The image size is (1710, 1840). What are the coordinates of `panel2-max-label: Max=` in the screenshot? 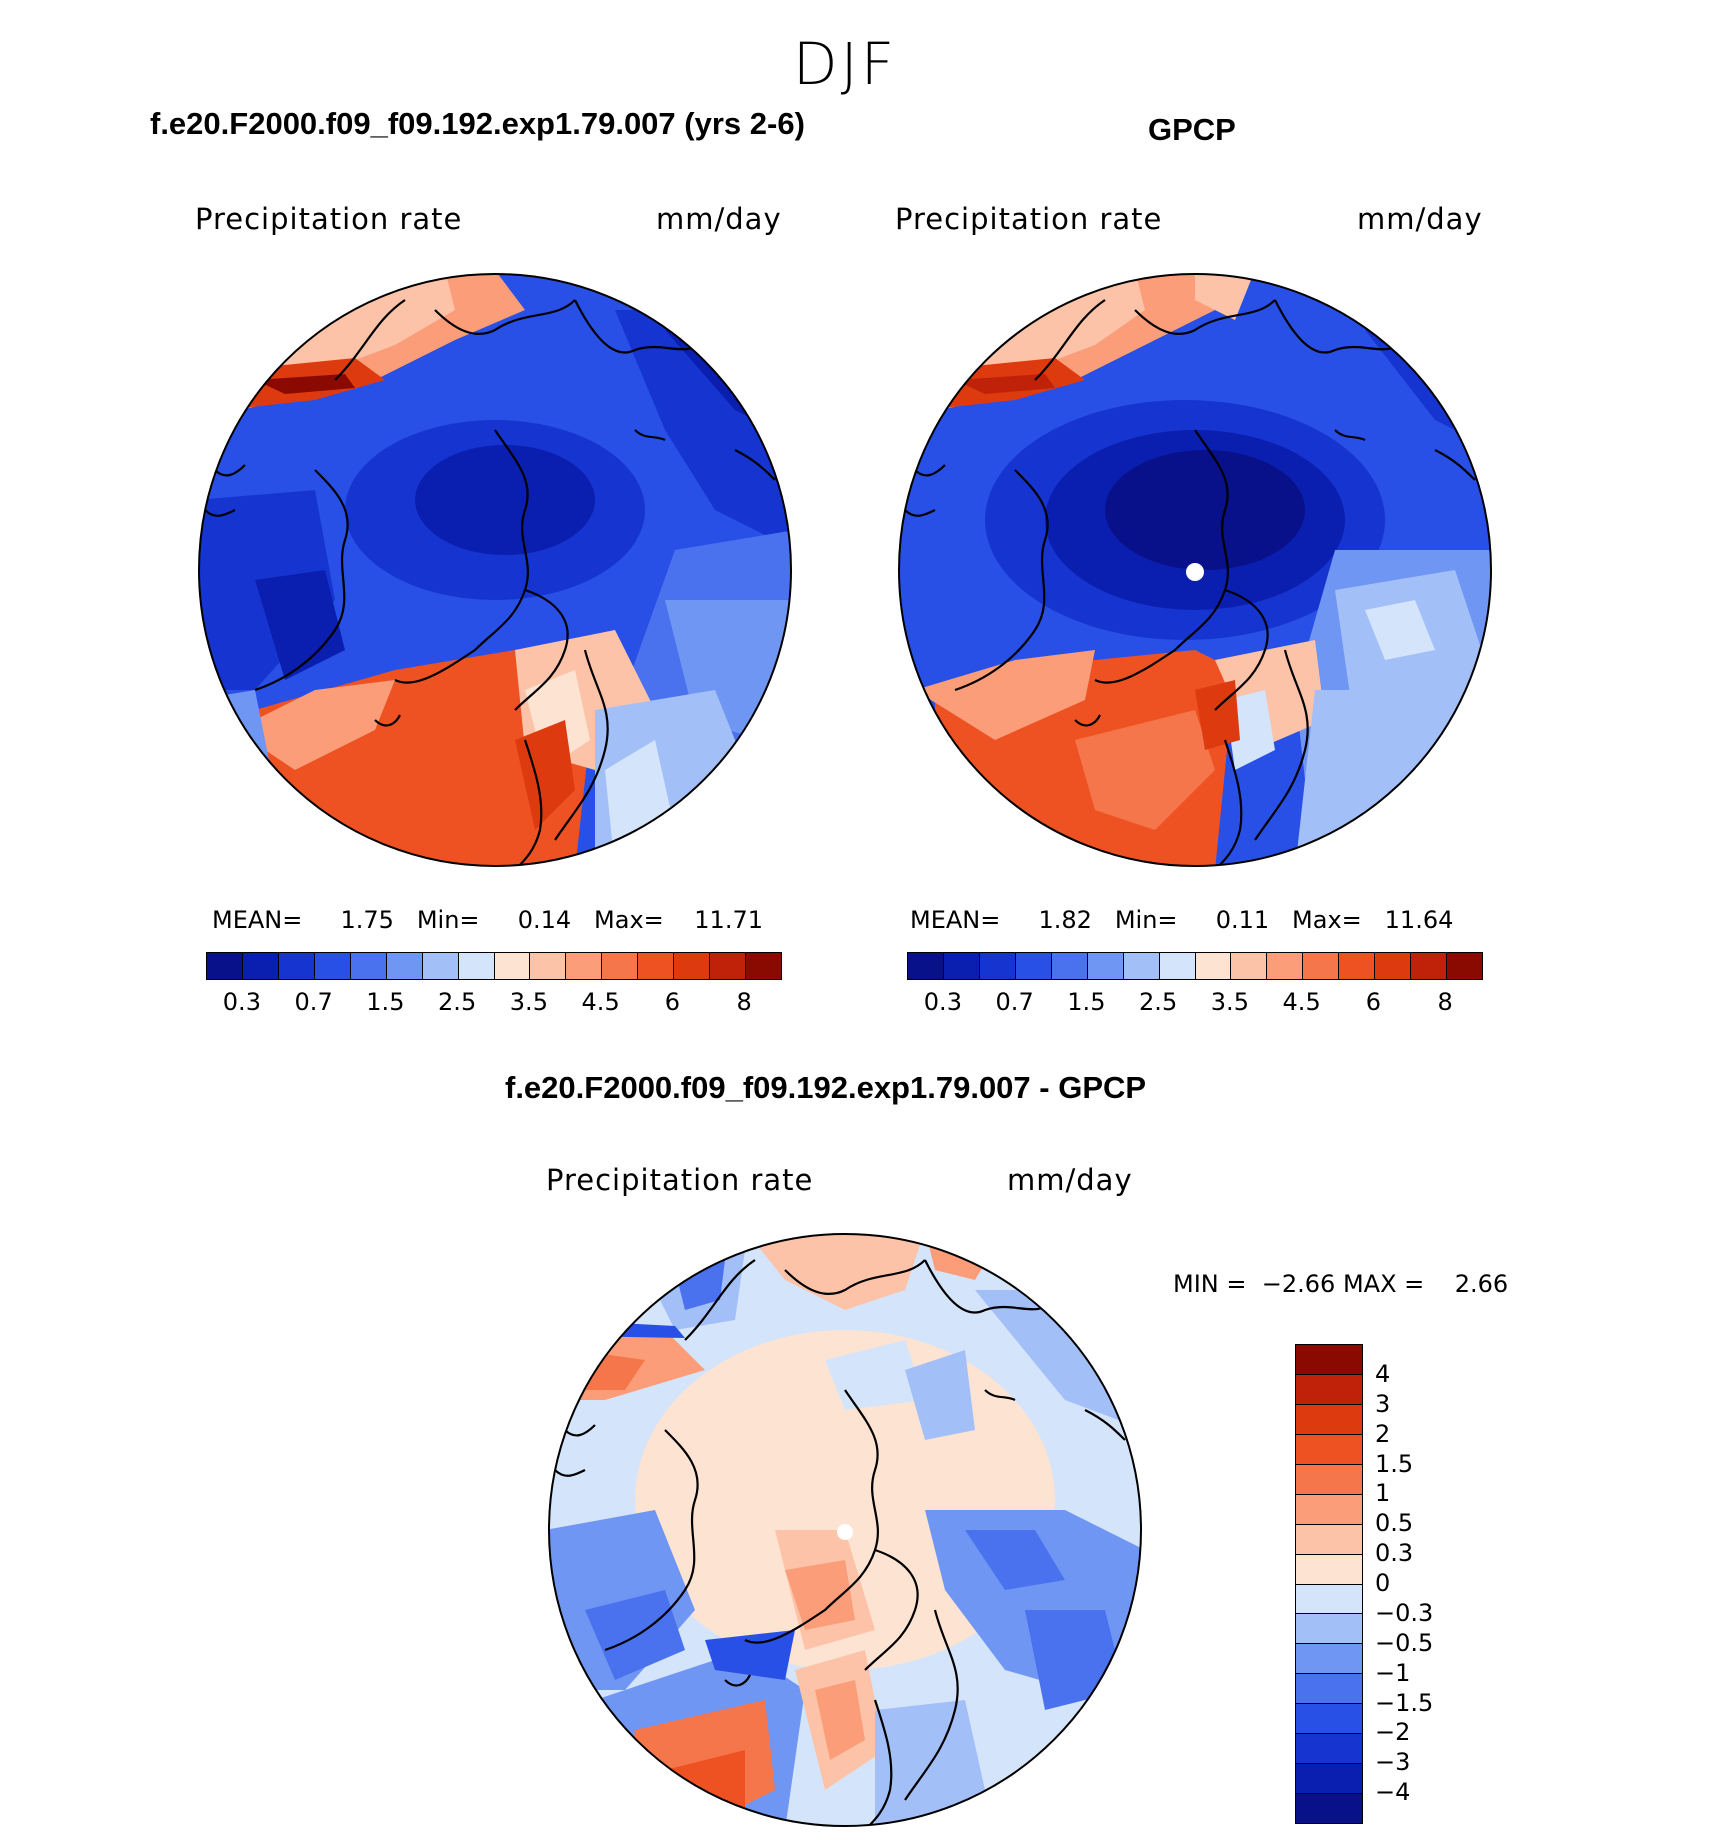 It's located at (1327, 920).